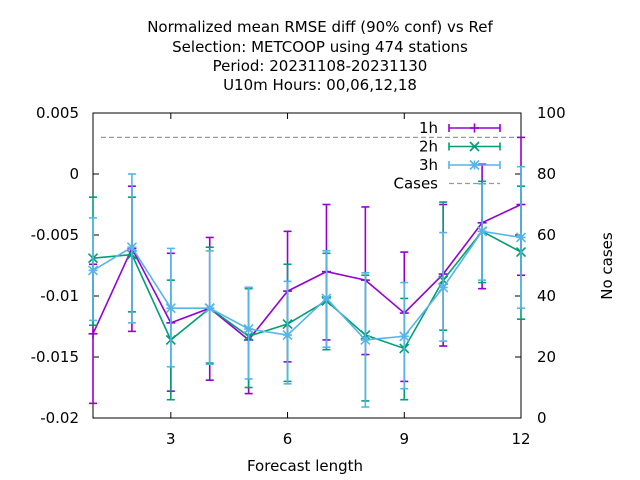 The image size is (640, 480). Describe the element at coordinates (320, 47) in the screenshot. I see `title-line-2: Selection: METCOOP using 474 stations` at that location.